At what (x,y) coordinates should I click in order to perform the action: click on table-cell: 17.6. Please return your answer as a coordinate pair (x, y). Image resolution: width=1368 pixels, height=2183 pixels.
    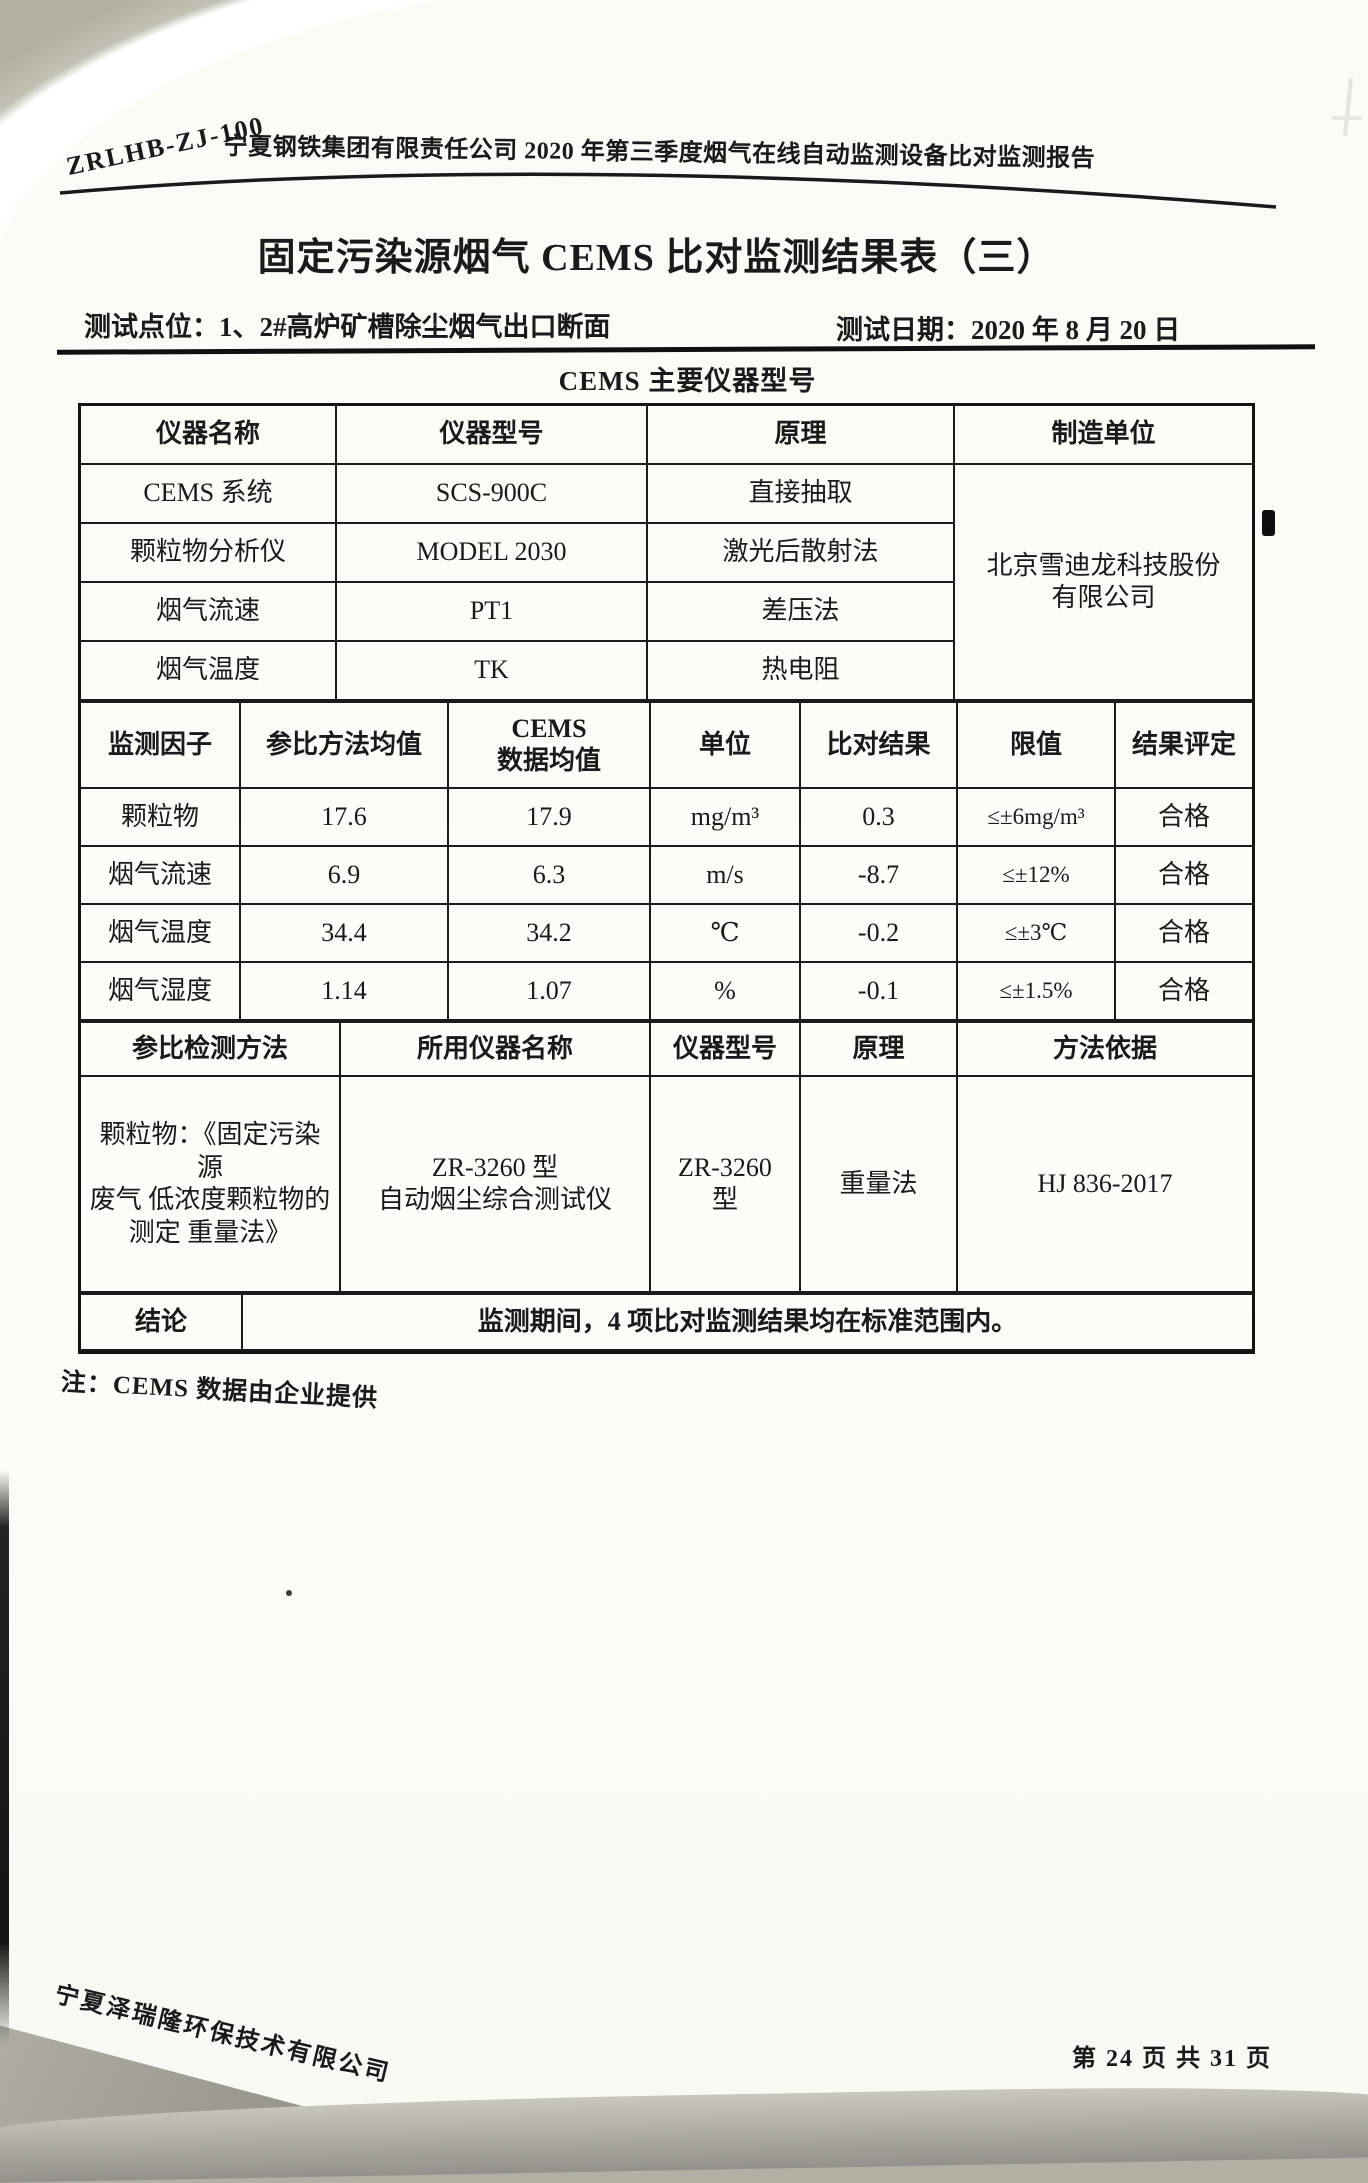
    Looking at the image, I should click on (345, 818).